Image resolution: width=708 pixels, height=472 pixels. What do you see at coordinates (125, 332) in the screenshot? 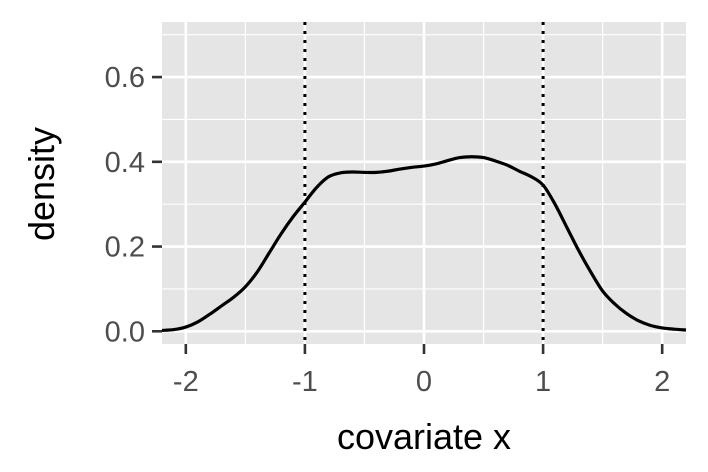
I see `y-tick-label: 0.0` at bounding box center [125, 332].